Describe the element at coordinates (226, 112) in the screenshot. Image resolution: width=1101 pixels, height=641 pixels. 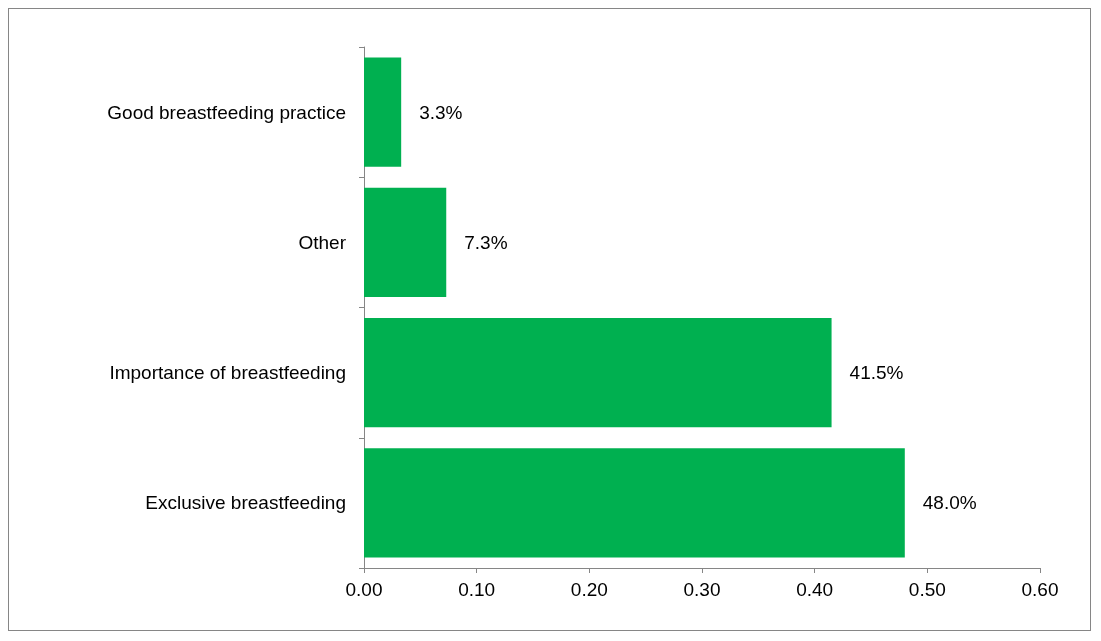
I see `y-tick-label: Good breastfeeding practice` at that location.